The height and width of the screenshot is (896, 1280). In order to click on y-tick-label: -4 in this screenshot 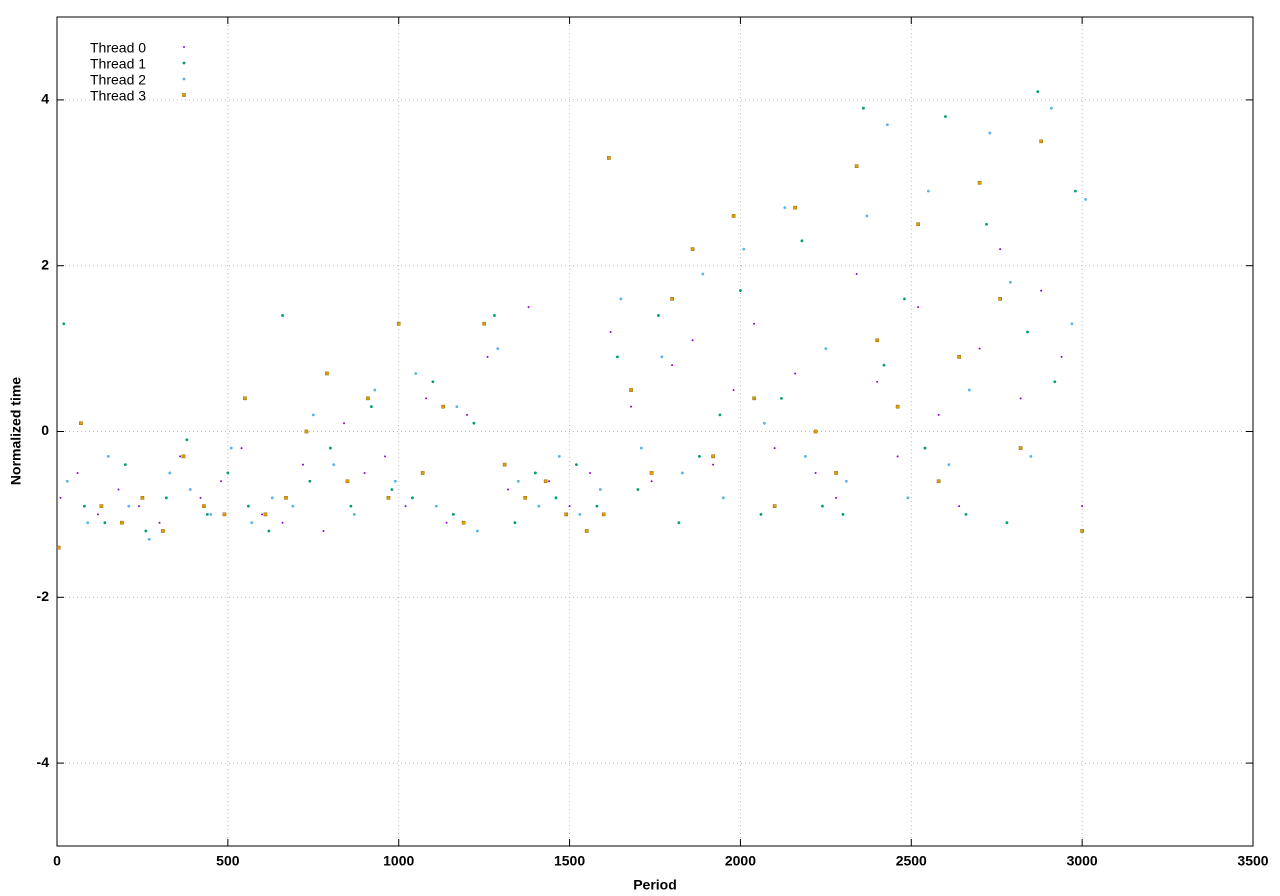, I will do `click(43, 762)`.